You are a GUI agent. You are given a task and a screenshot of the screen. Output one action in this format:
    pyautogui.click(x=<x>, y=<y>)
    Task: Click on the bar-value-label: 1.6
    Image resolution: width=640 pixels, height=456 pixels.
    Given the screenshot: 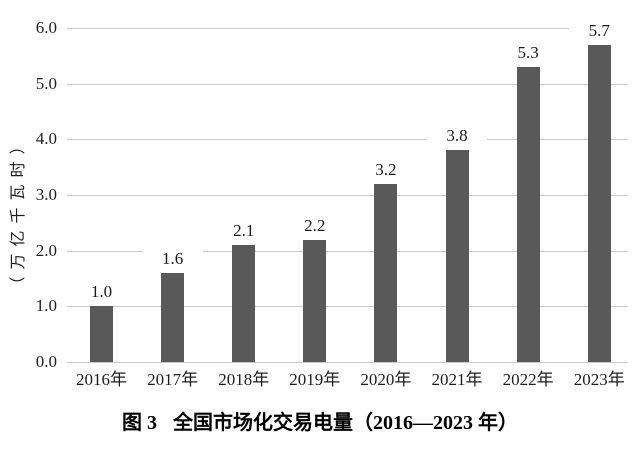 What is the action you would take?
    pyautogui.click(x=172, y=258)
    